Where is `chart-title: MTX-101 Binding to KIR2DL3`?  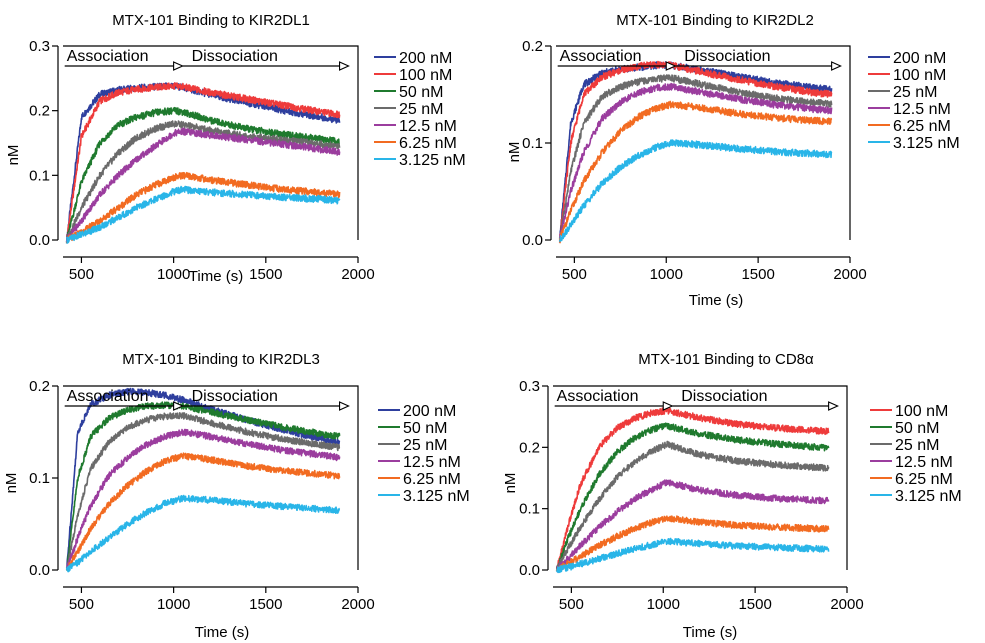
chart-title: MTX-101 Binding to KIR2DL3 is located at coordinates (221, 359).